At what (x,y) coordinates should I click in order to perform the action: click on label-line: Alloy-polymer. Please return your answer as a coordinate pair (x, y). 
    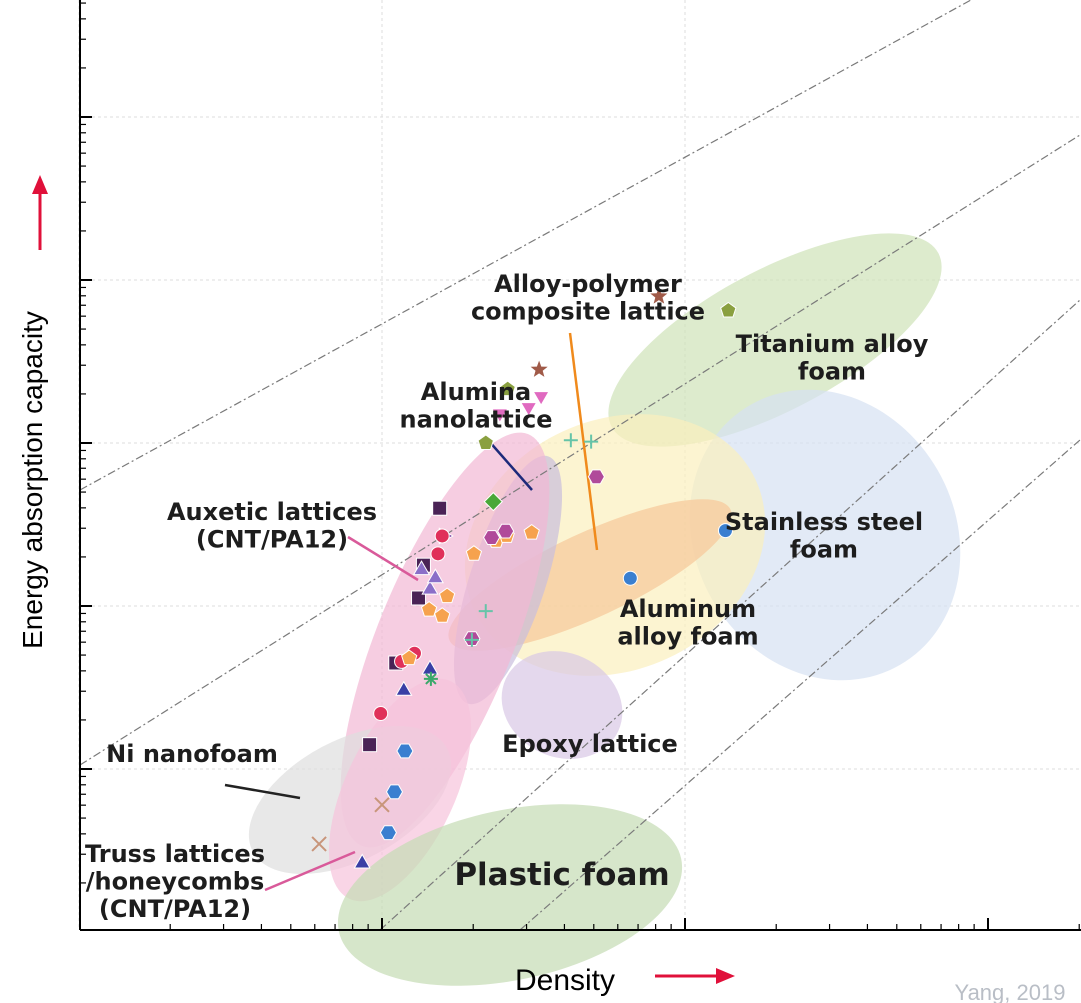
    Looking at the image, I should click on (588, 284).